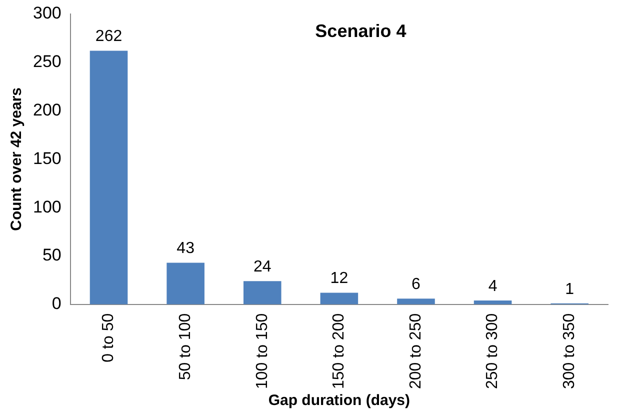 The width and height of the screenshot is (620, 416). What do you see at coordinates (185, 249) in the screenshot?
I see `data-label: 43` at bounding box center [185, 249].